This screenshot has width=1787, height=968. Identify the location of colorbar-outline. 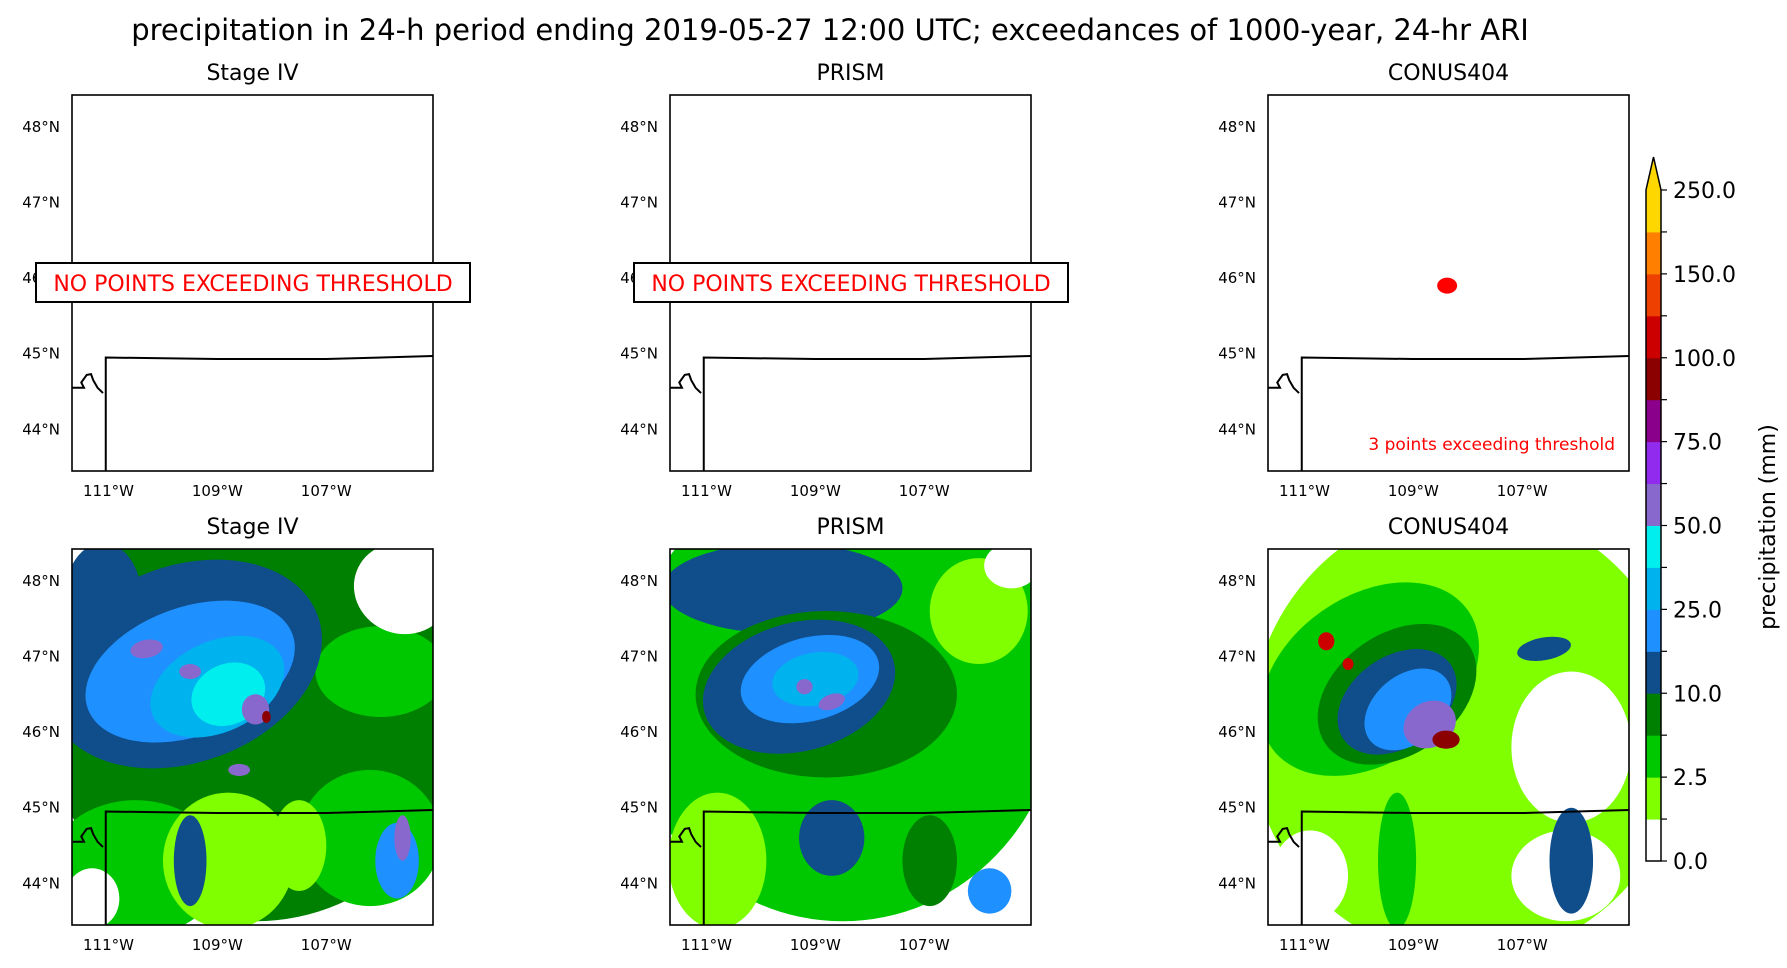
(1653, 509).